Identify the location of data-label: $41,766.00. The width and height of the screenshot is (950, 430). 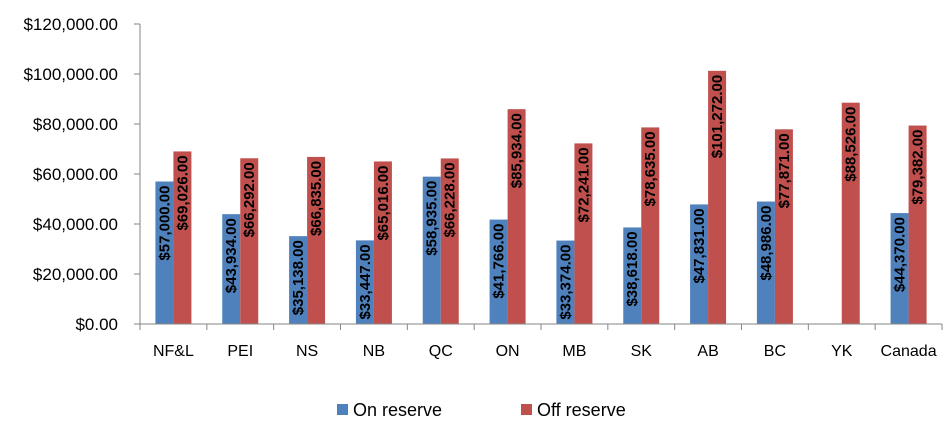
(499, 261).